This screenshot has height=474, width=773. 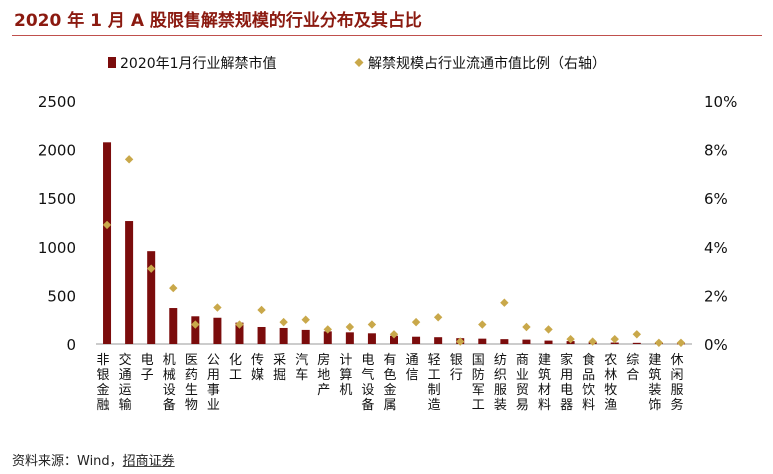 I want to click on x-tick-label: 通信, so click(x=412, y=368).